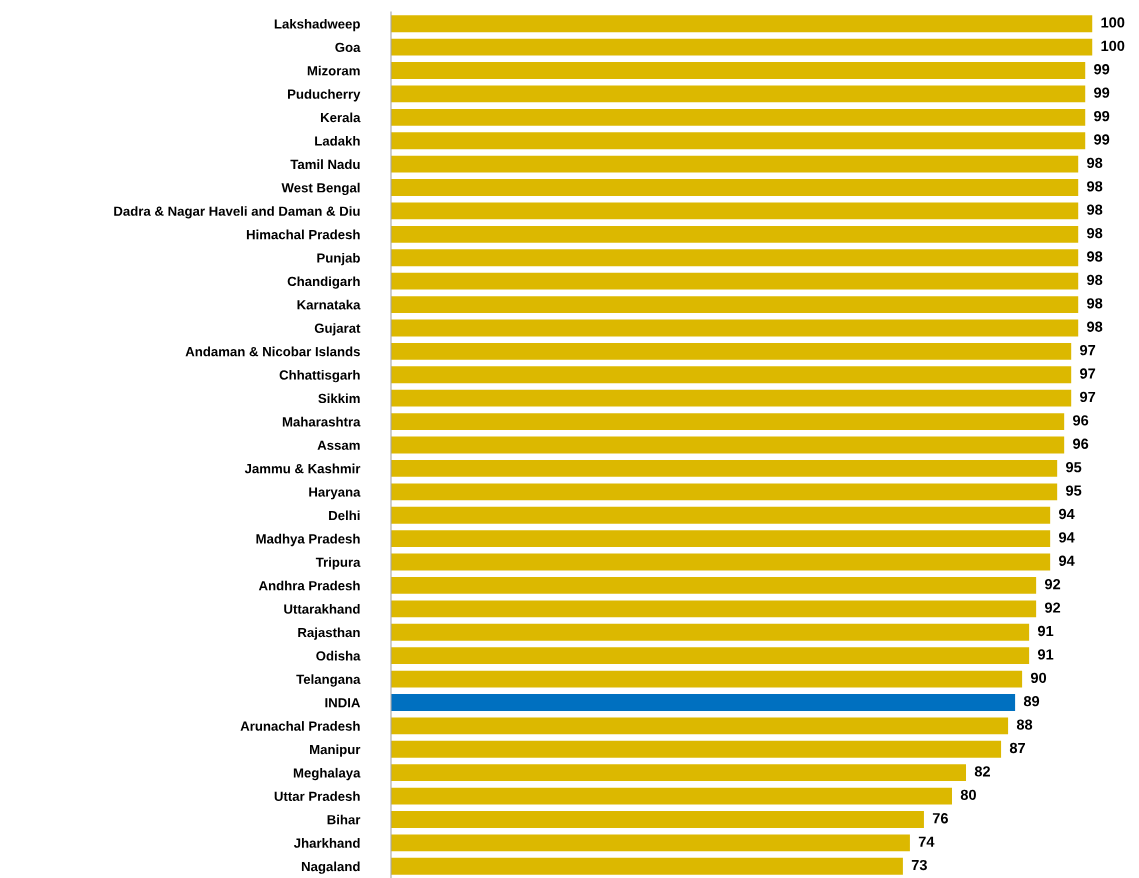  What do you see at coordinates (340, 117) in the screenshot?
I see `y-tick-label: Kerala` at bounding box center [340, 117].